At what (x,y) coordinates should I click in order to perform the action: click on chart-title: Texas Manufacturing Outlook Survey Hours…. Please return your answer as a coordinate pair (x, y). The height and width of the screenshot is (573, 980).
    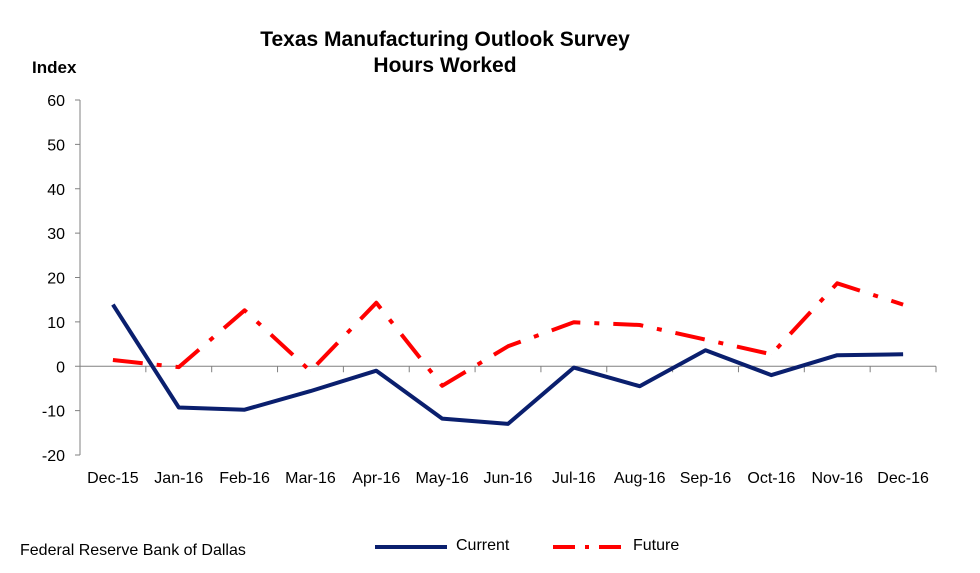
    Looking at the image, I should click on (445, 53).